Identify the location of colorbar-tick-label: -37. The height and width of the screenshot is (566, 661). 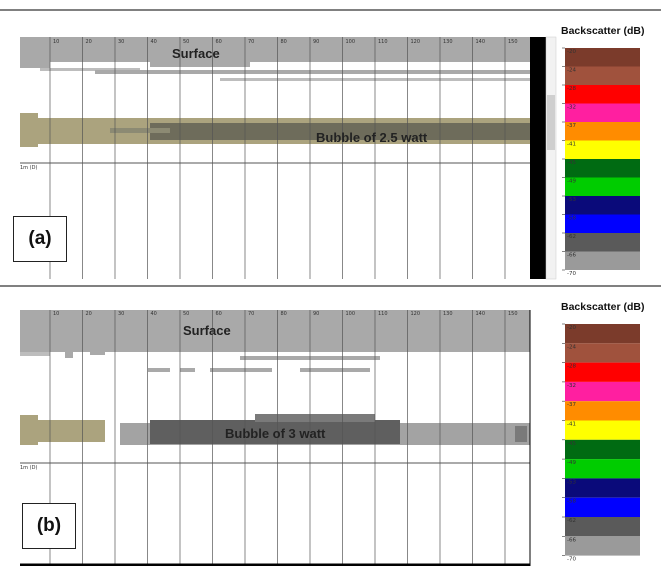
(571, 405).